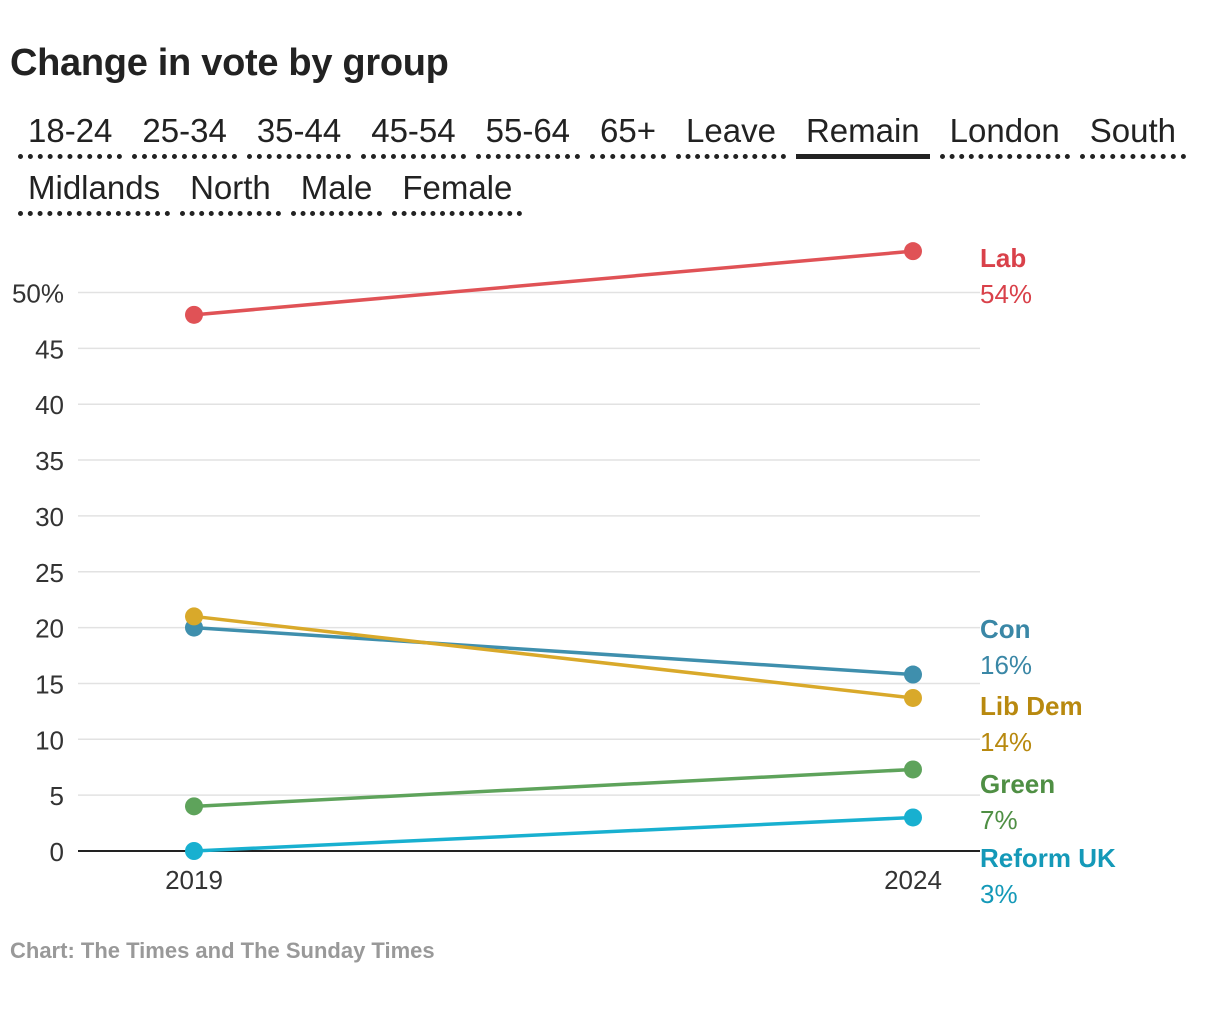  What do you see at coordinates (94, 192) in the screenshot?
I see `tab-midlands: Midlands` at bounding box center [94, 192].